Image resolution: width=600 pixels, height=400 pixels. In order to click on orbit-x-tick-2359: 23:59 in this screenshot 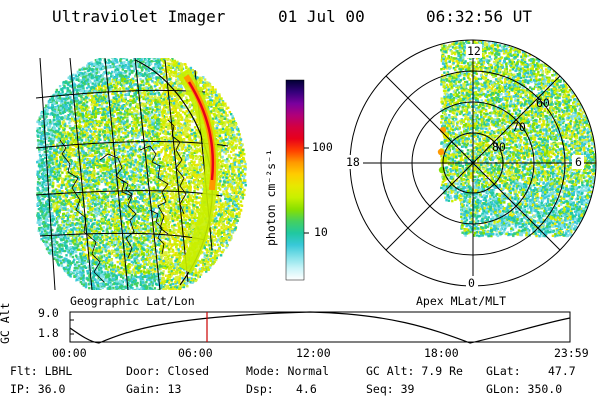, I will do `click(571, 353)`.